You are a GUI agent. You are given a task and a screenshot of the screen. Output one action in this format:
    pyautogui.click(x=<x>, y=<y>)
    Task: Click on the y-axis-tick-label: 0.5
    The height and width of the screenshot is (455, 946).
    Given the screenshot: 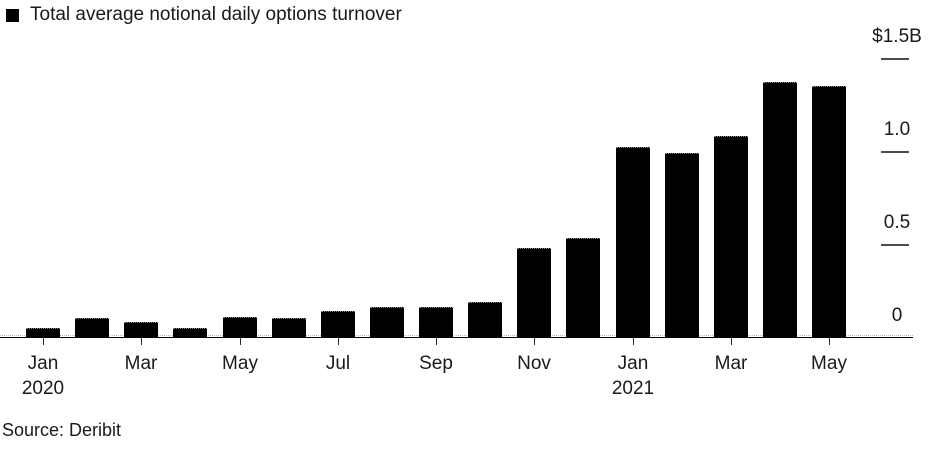 What is the action you would take?
    pyautogui.click(x=897, y=222)
    